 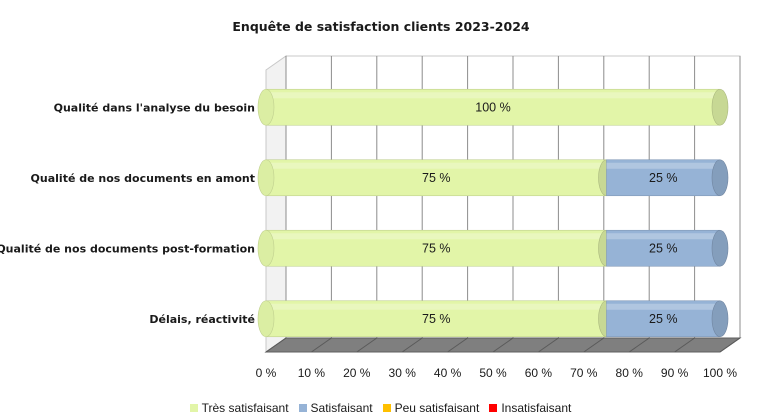 What do you see at coordinates (266, 373) in the screenshot?
I see `x-tick-label: 0 %` at bounding box center [266, 373].